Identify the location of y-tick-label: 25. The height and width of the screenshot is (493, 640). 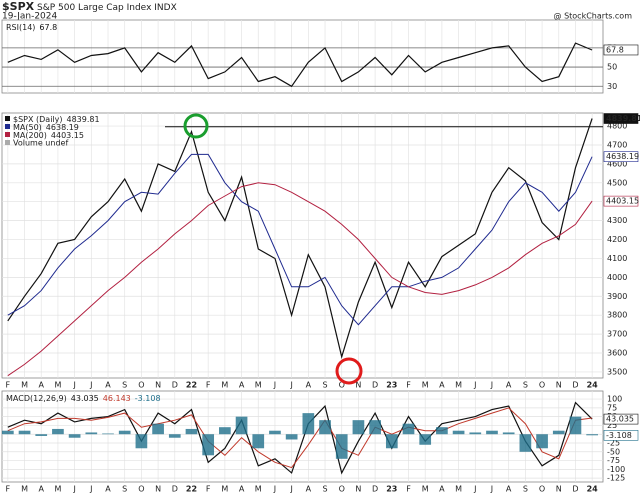
(612, 425).